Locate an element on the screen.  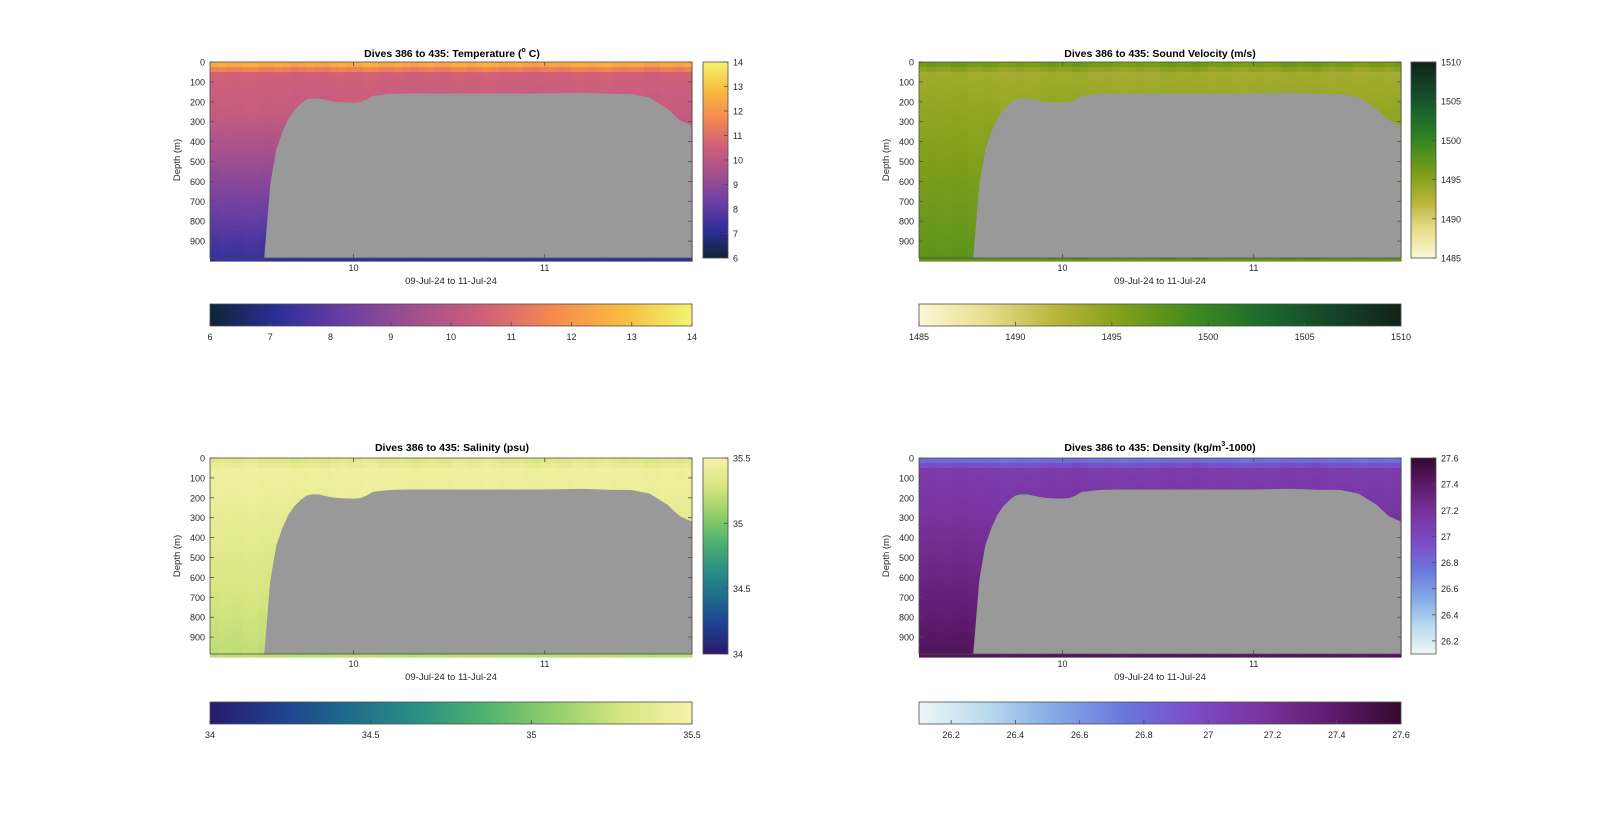
colorbar-tick-label: 10 is located at coordinates (738, 161).